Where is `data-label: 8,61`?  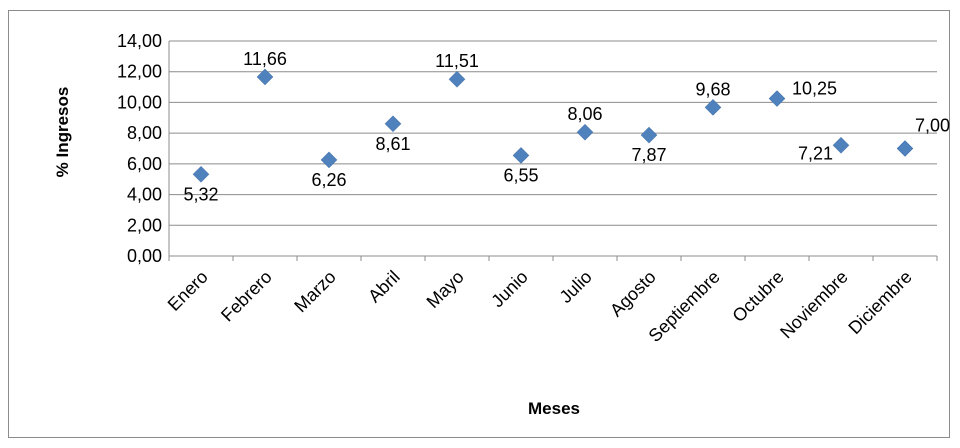 data-label: 8,61 is located at coordinates (392, 144).